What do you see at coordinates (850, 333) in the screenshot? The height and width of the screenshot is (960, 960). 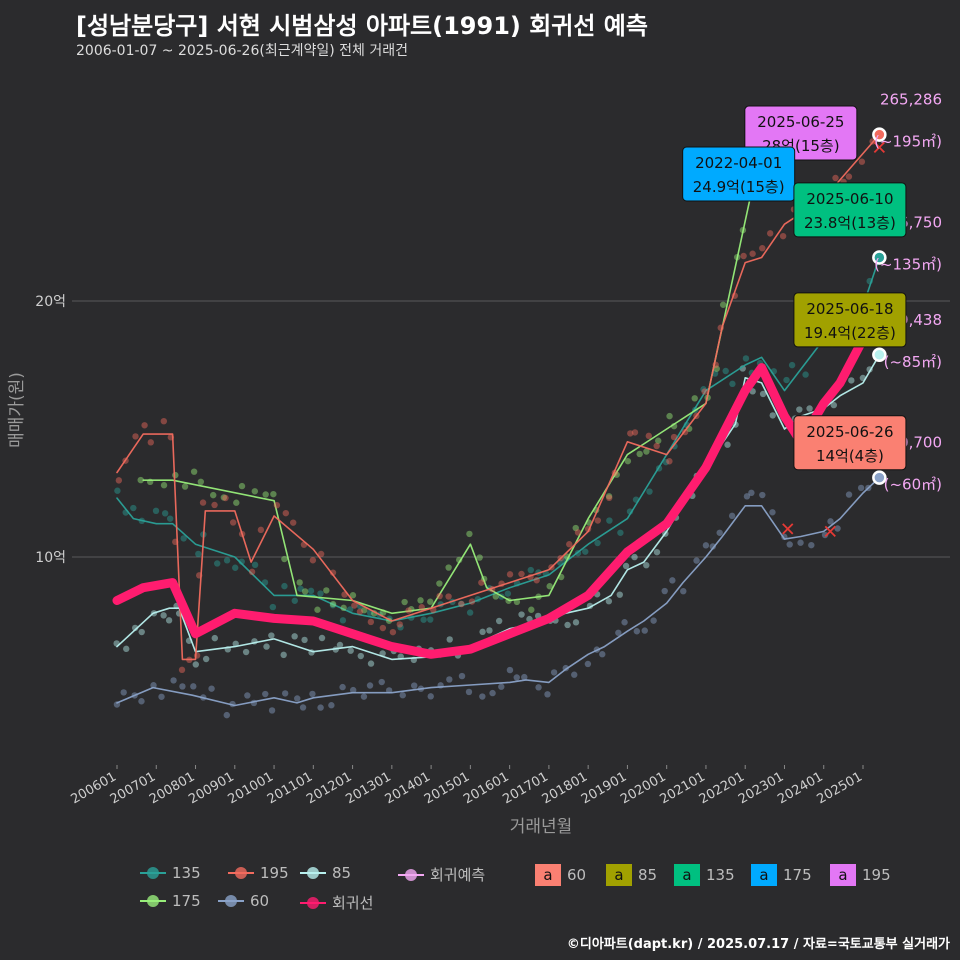 I see `latest-label-price-85: 19.4억(22층)` at bounding box center [850, 333].